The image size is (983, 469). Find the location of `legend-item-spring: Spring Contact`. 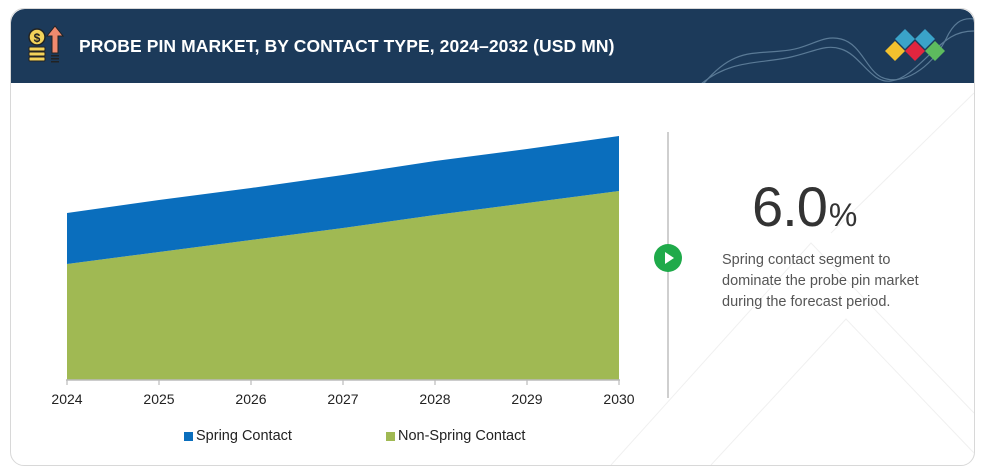

legend-item-spring: Spring Contact is located at coordinates (238, 436).